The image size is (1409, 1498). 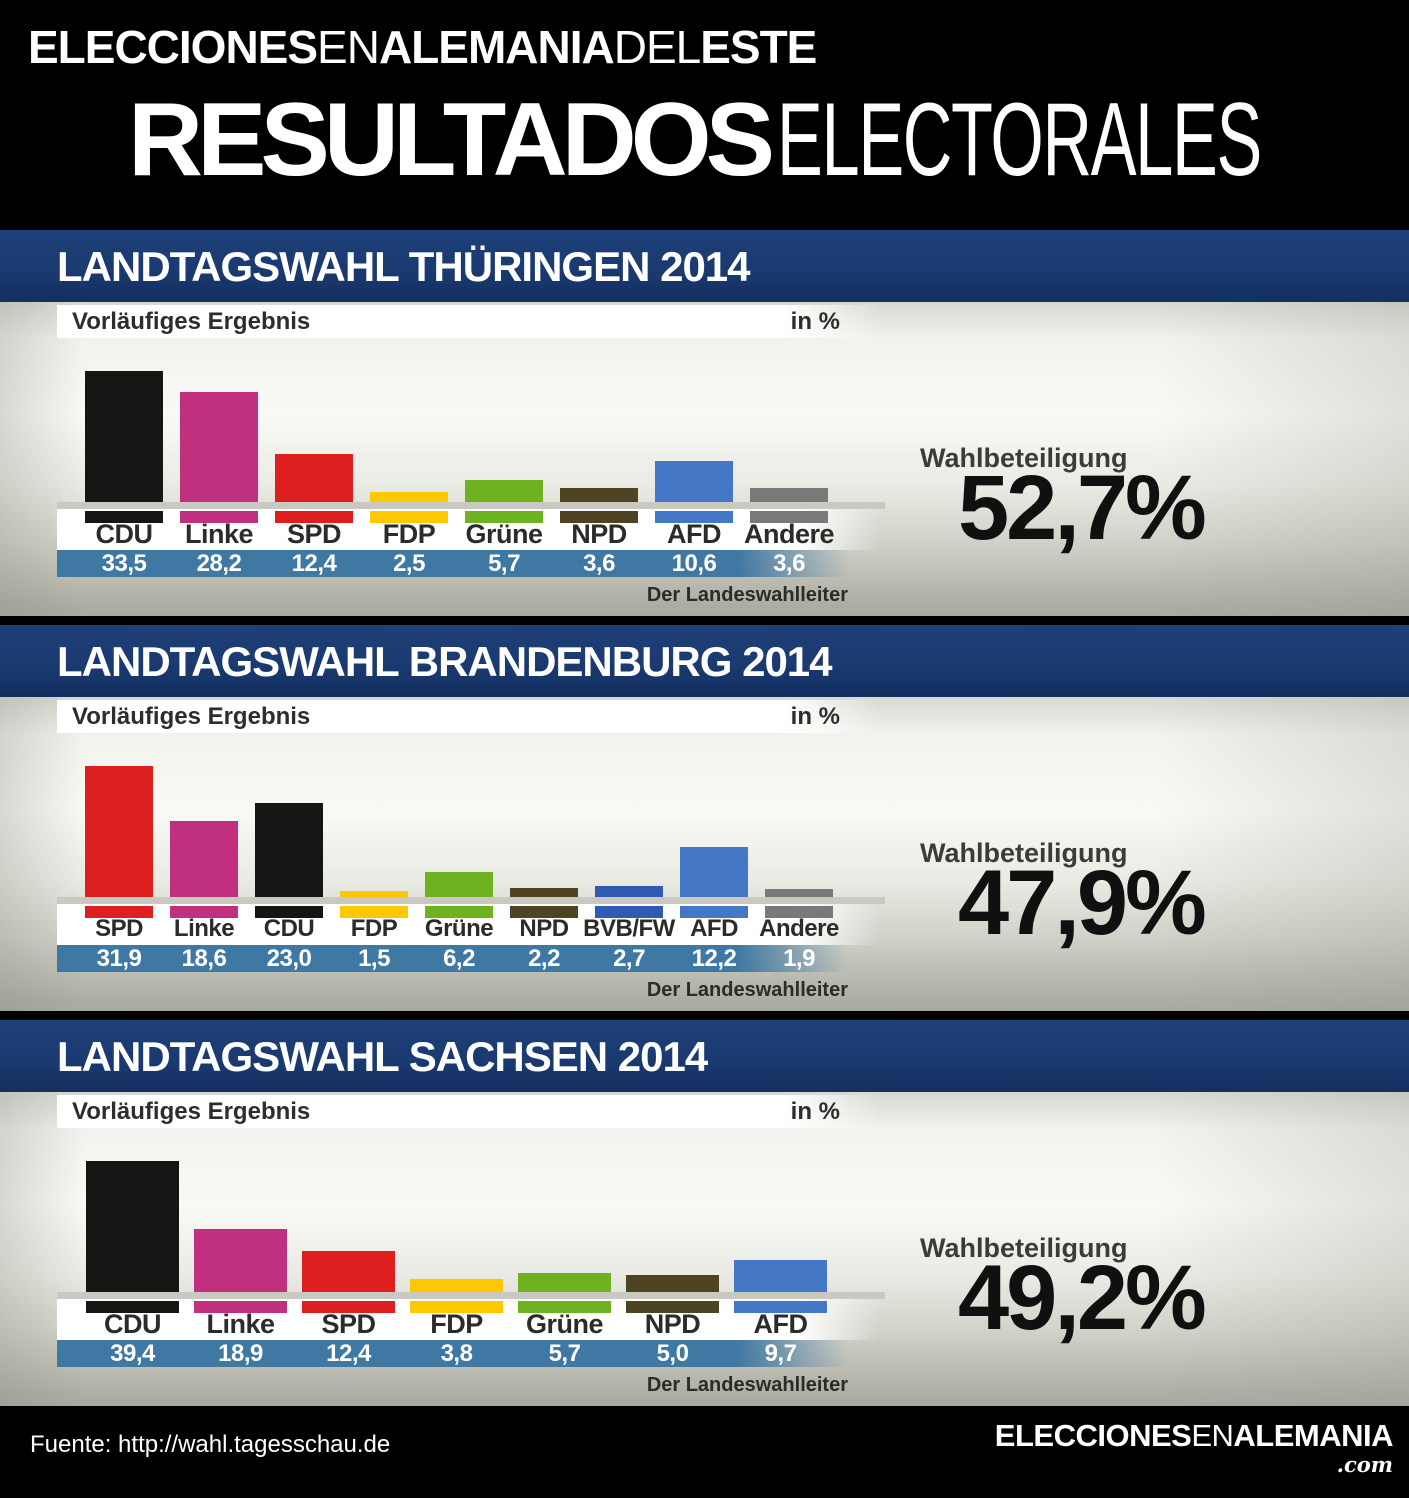 What do you see at coordinates (657, 47) in the screenshot?
I see `kicker-segment: DEL` at bounding box center [657, 47].